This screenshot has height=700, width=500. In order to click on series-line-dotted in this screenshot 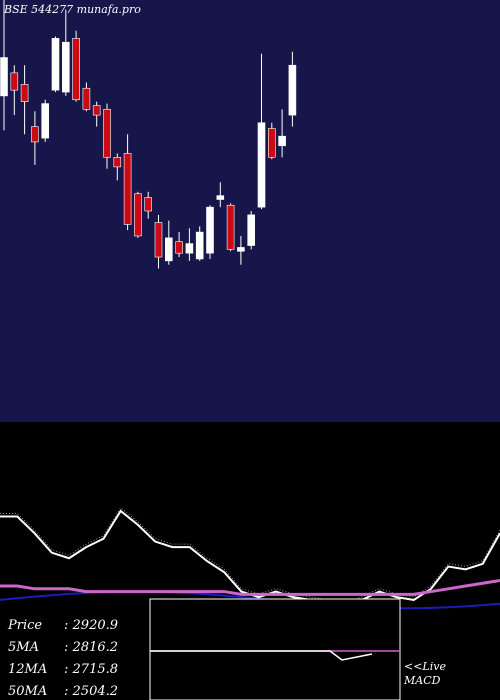, I will do `click(250, 555)`.